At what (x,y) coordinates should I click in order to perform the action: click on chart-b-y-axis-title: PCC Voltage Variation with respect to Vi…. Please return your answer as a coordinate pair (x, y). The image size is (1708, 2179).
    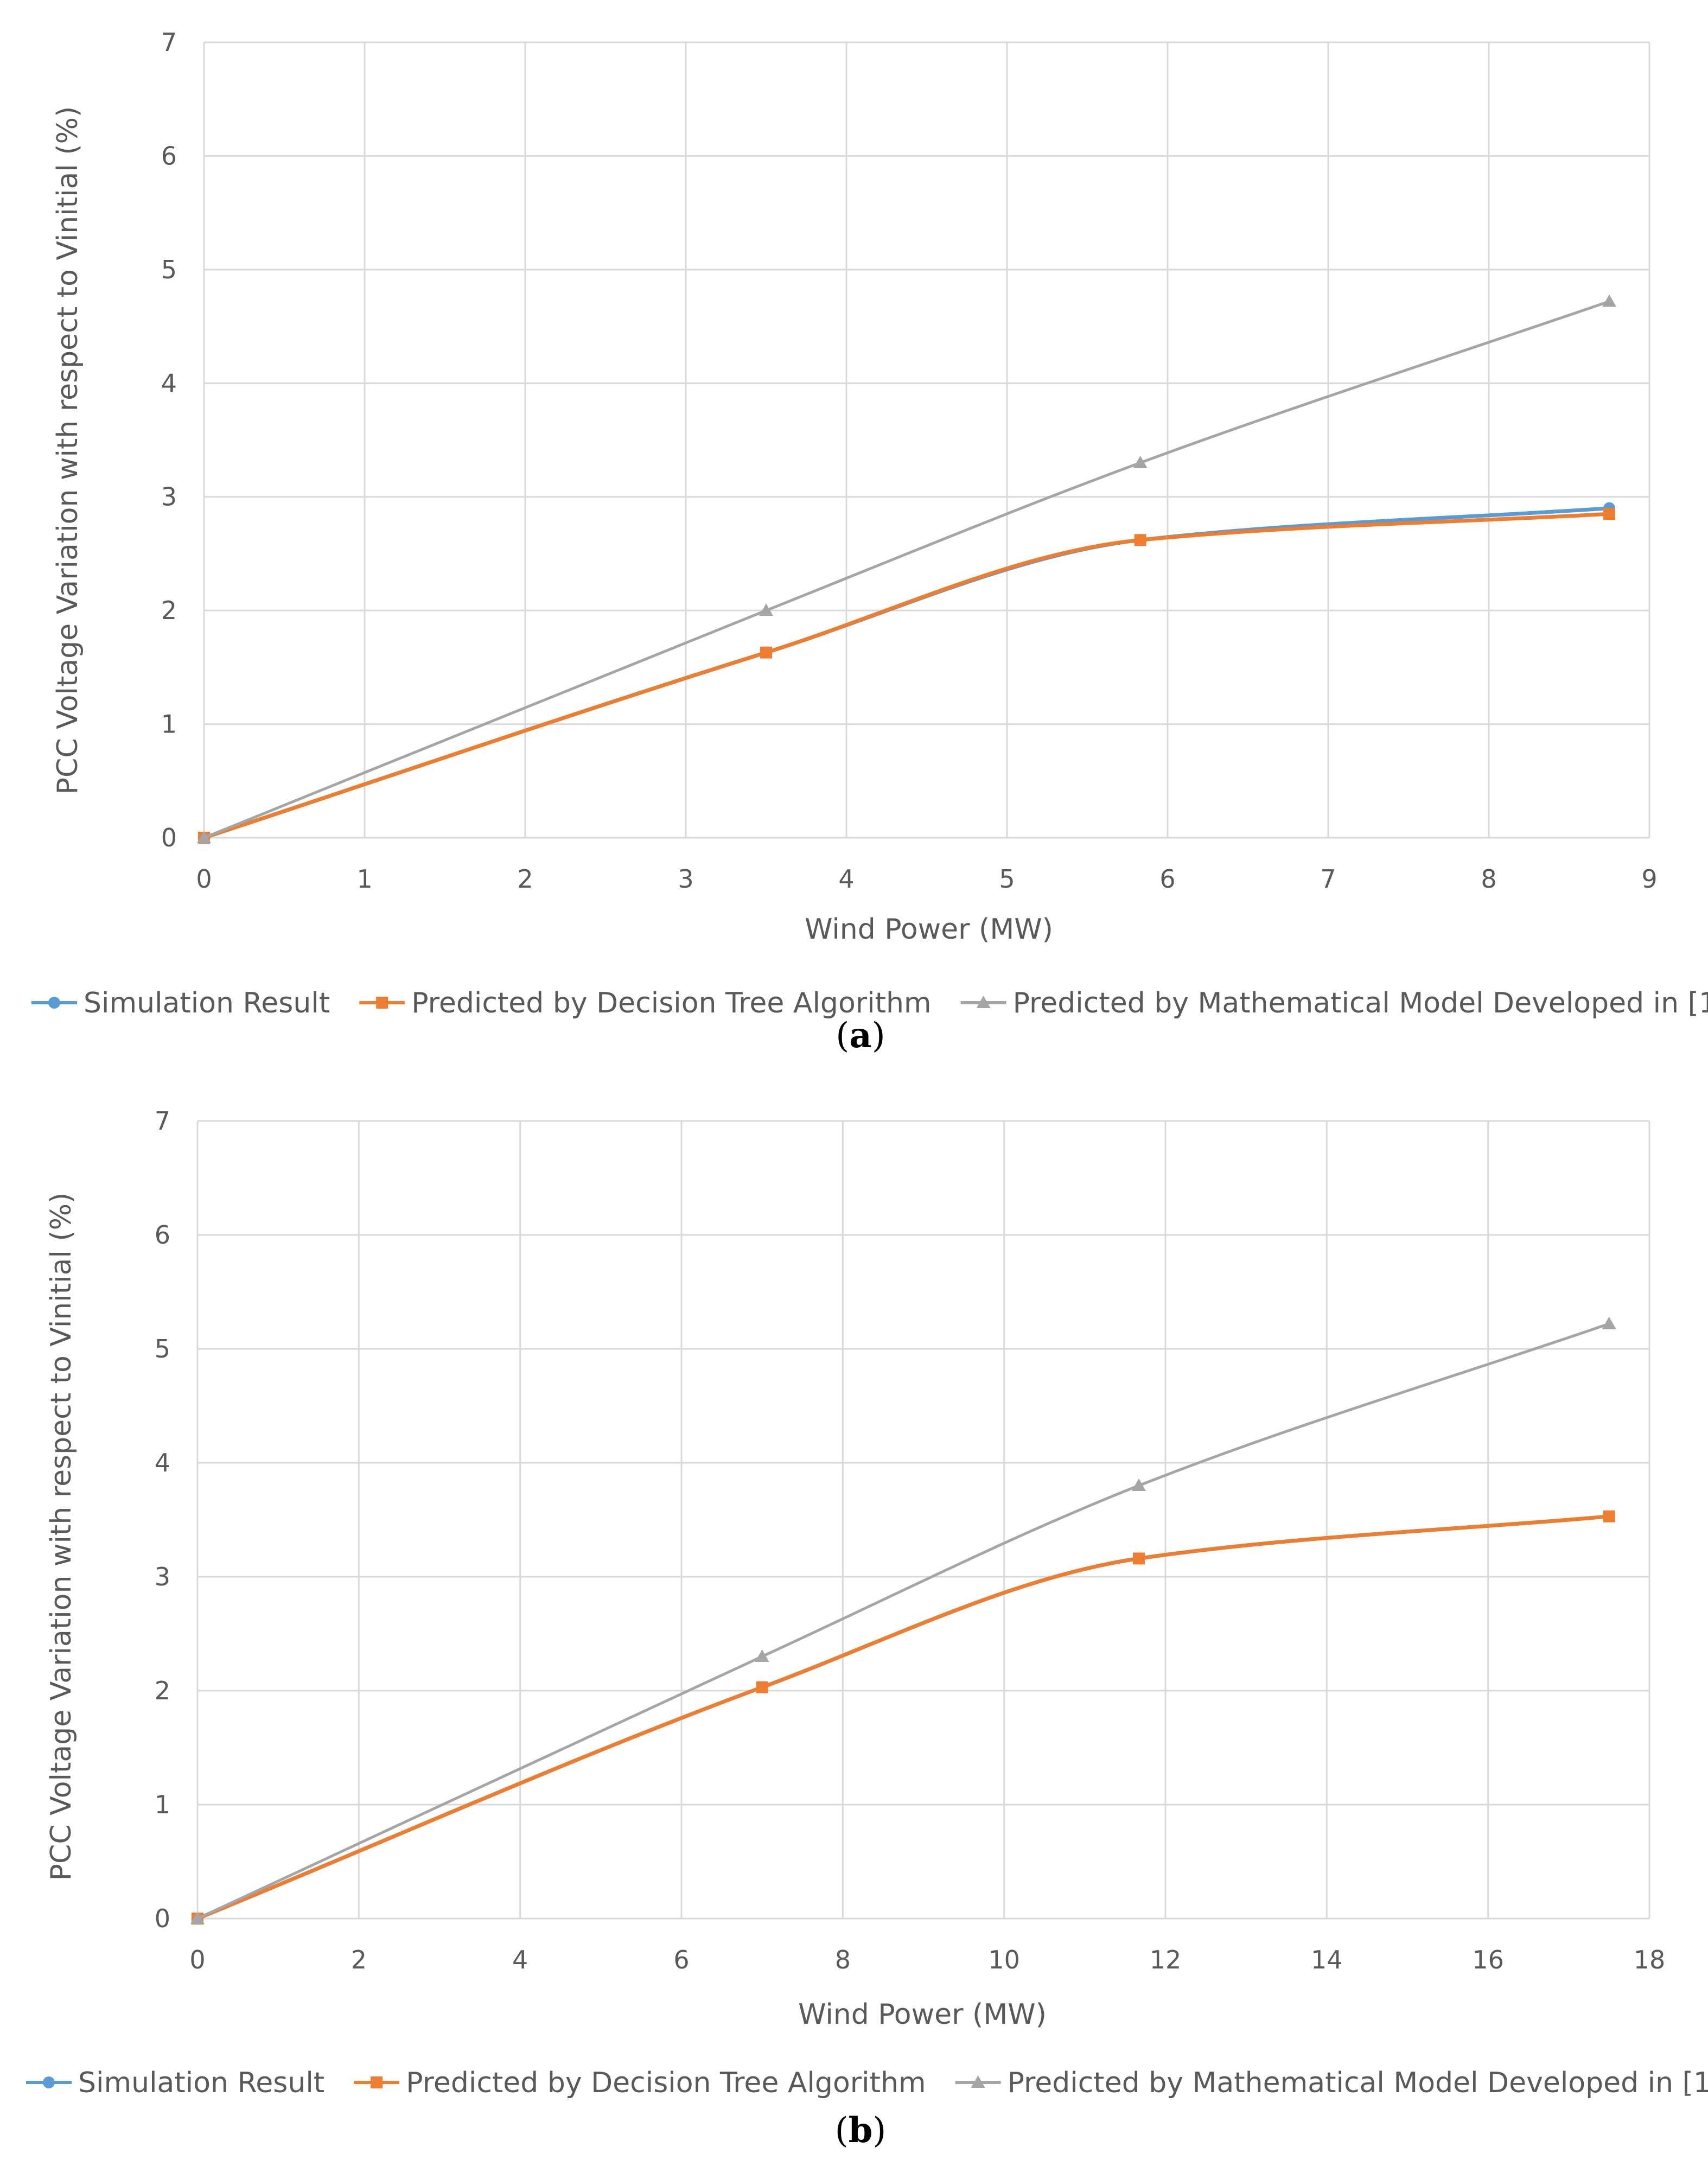
    Looking at the image, I should click on (61, 1537).